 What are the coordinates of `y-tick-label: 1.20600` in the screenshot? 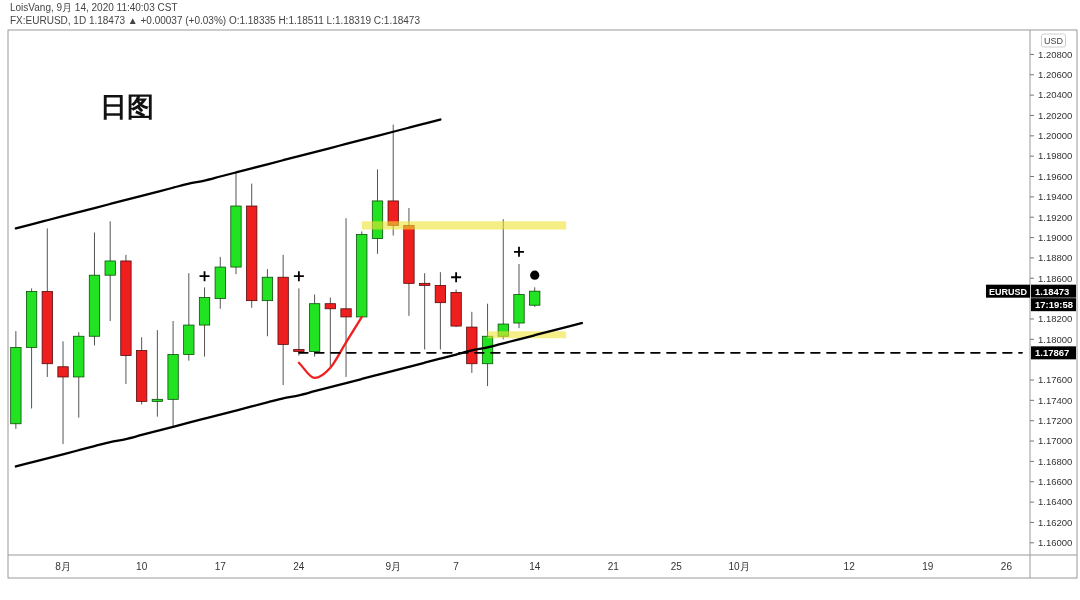 It's located at (1055, 75).